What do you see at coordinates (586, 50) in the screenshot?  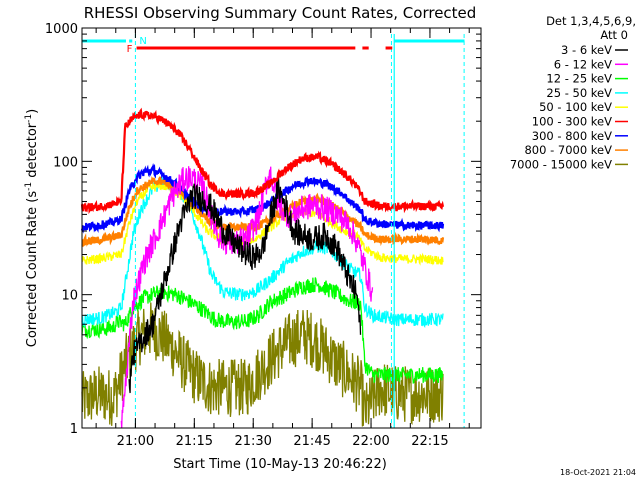 I see `legend-label: 3 - 6 keV` at bounding box center [586, 50].